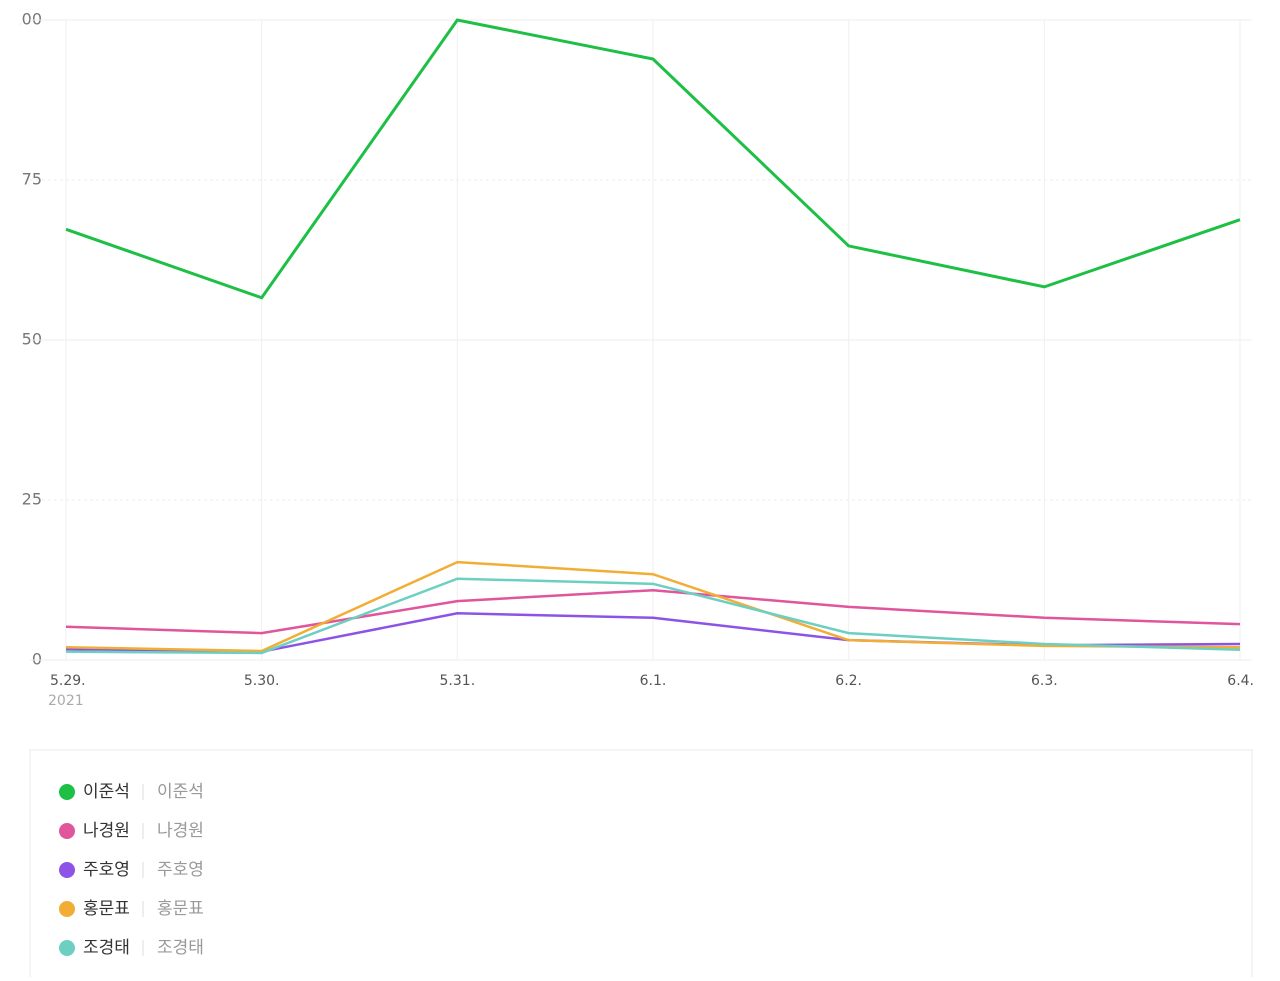 This screenshot has height=981, width=1280. I want to click on legend-label: 조경태, so click(106, 948).